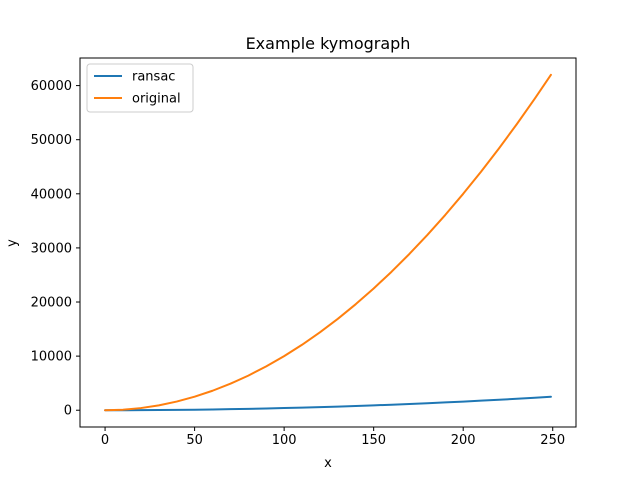 The height and width of the screenshot is (480, 640). What do you see at coordinates (105, 440) in the screenshot?
I see `x-tick-label: 0` at bounding box center [105, 440].